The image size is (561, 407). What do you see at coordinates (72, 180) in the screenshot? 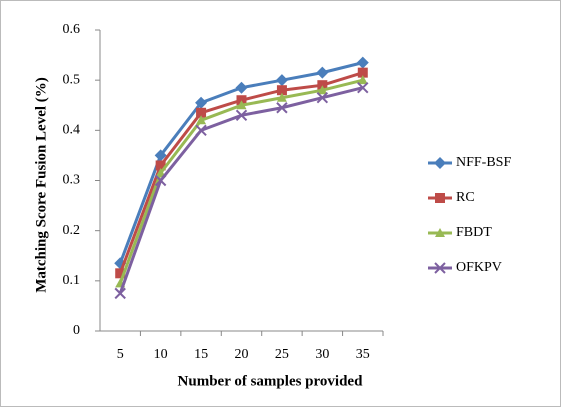
I see `y-tick-label: 0.3` at bounding box center [72, 180].